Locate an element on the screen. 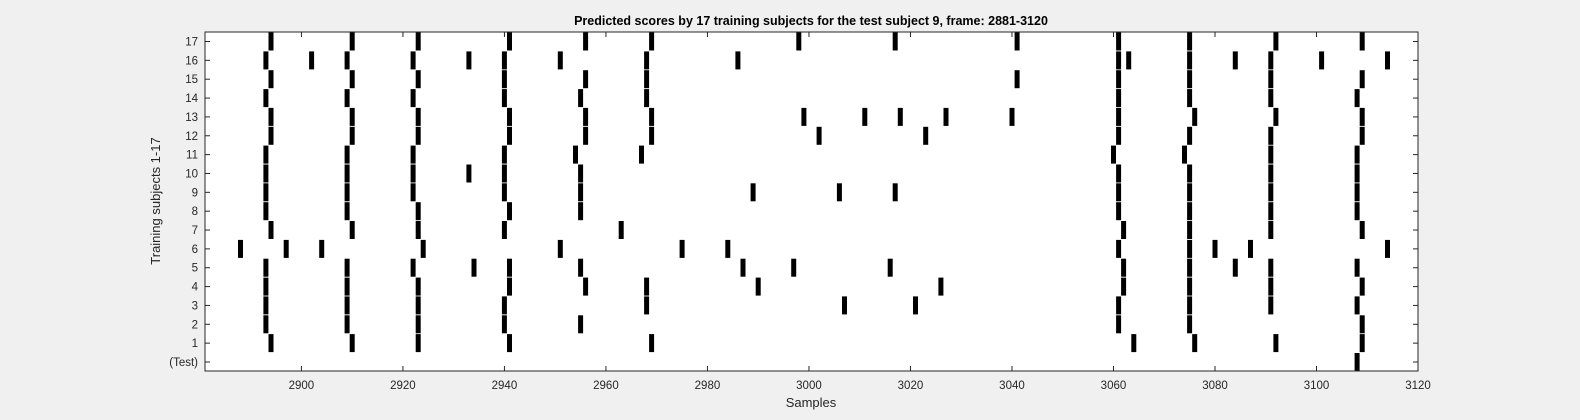  x-axis-label: Samples is located at coordinates (811, 402).